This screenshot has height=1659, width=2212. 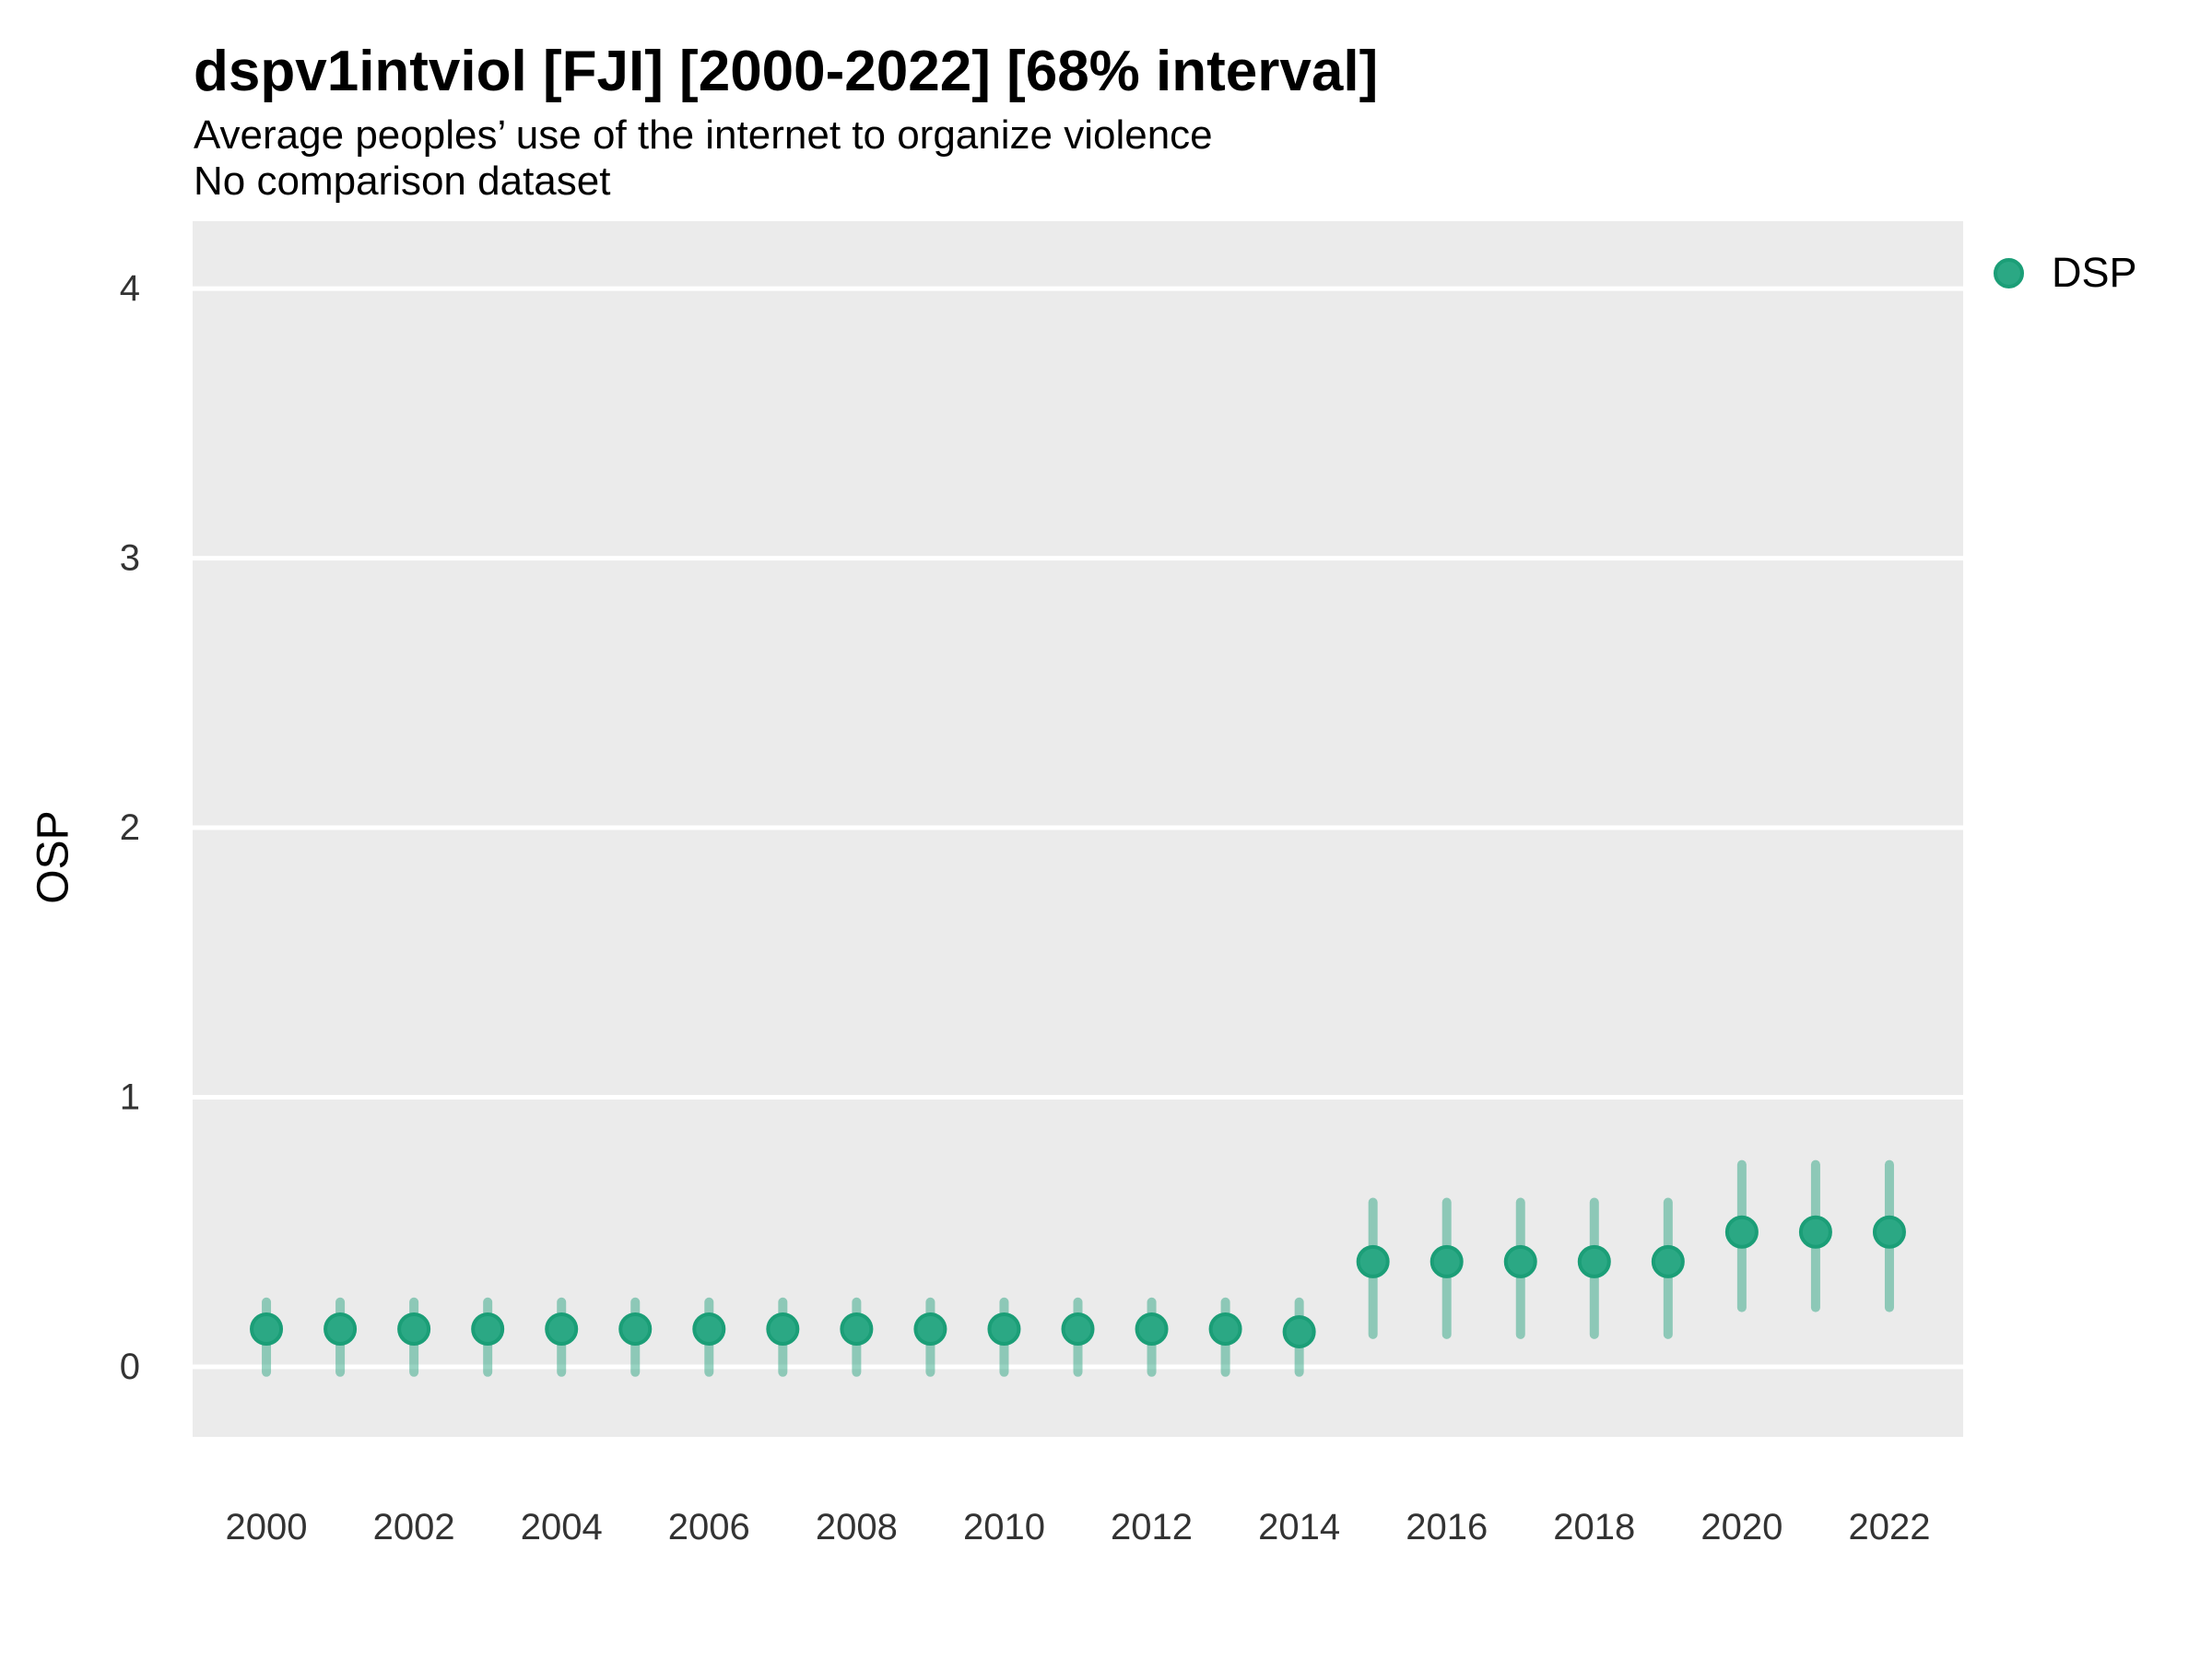 I want to click on x-tick-label: 2016, so click(x=1447, y=1527).